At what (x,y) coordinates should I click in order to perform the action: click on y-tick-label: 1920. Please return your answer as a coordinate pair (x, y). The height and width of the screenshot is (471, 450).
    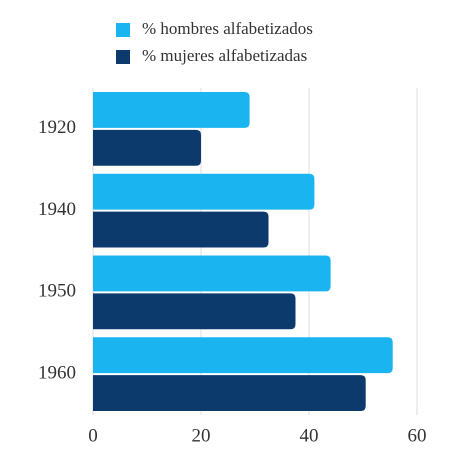
    Looking at the image, I should click on (57, 127).